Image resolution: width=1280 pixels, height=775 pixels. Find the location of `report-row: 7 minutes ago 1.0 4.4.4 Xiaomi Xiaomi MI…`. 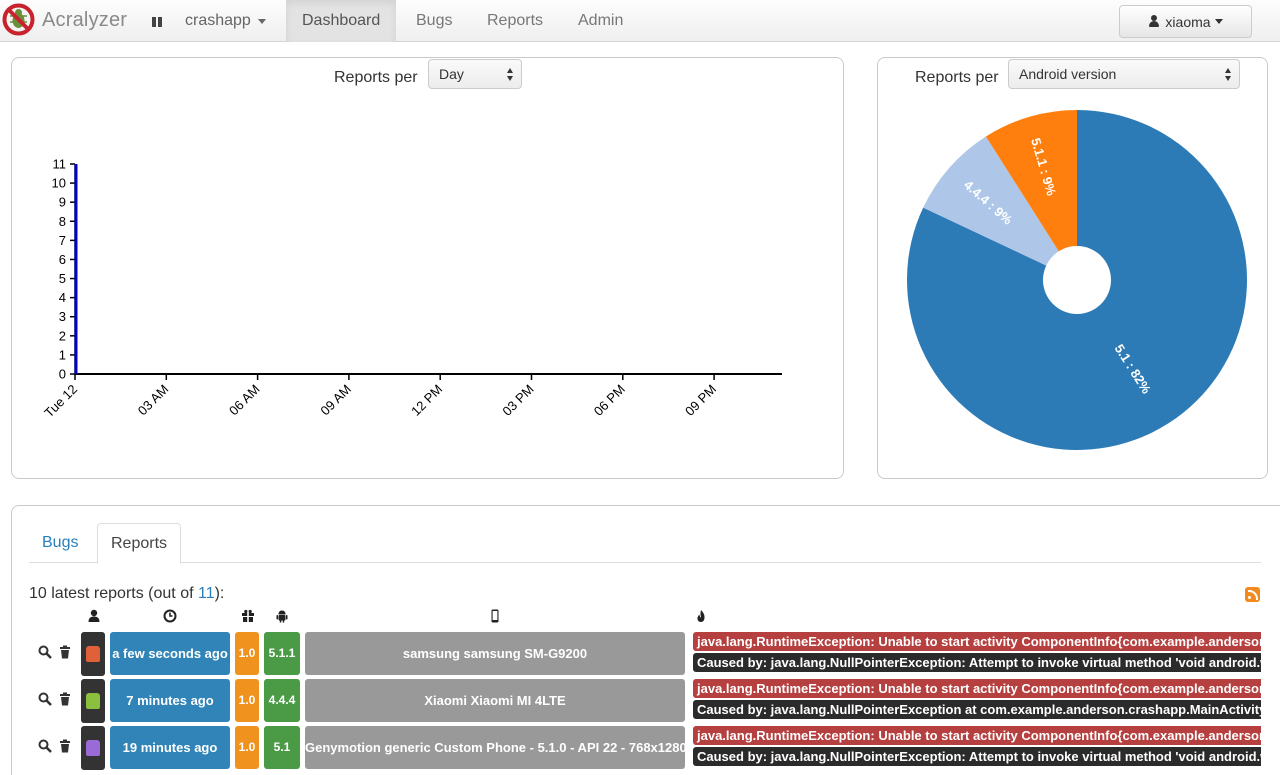

report-row: 7 minutes ago 1.0 4.4.4 Xiaomi Xiaomi MI… is located at coordinates (645, 701).